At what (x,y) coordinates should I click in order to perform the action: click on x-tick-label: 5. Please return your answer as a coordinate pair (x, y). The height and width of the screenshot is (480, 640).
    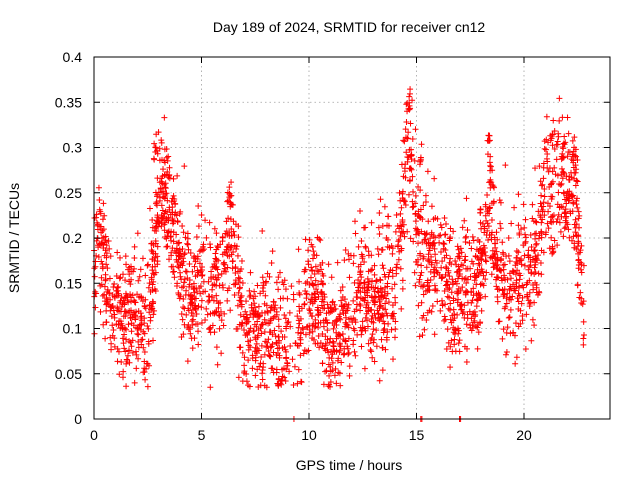
    Looking at the image, I should click on (202, 435).